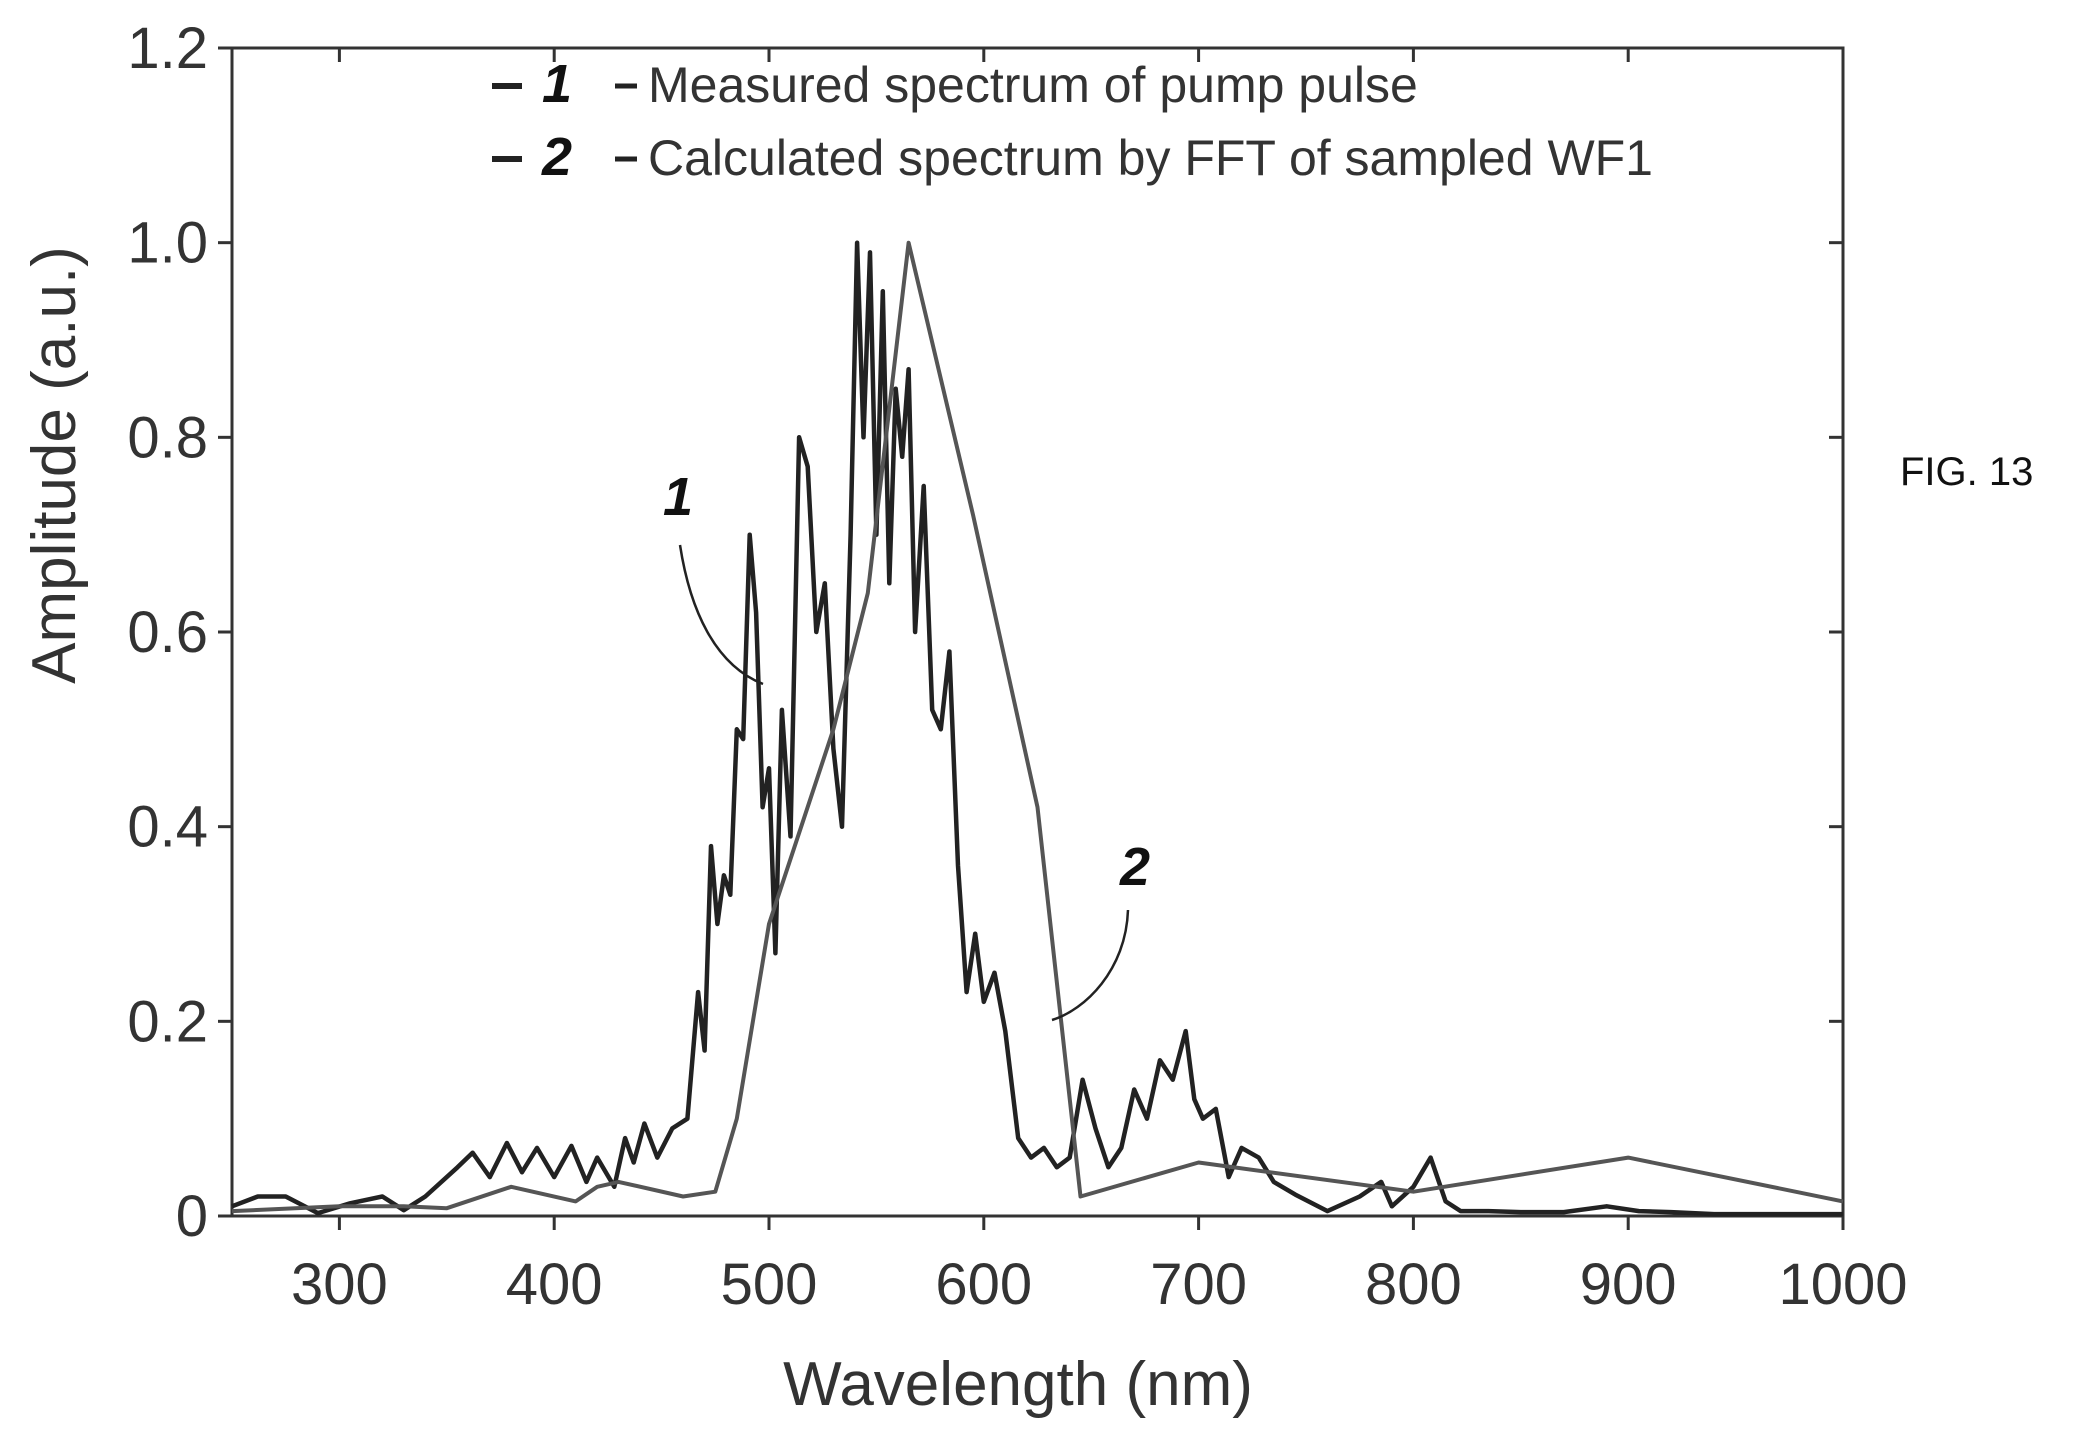 Image resolution: width=2097 pixels, height=1450 pixels. I want to click on callouts: 12, so click(906, 744).